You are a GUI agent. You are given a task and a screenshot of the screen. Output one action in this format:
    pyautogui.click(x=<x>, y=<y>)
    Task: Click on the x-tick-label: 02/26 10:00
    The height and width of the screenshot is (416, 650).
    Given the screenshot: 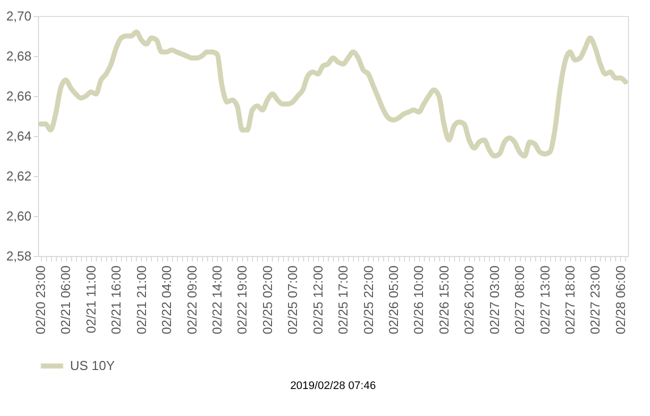 What is the action you would take?
    pyautogui.click(x=418, y=300)
    